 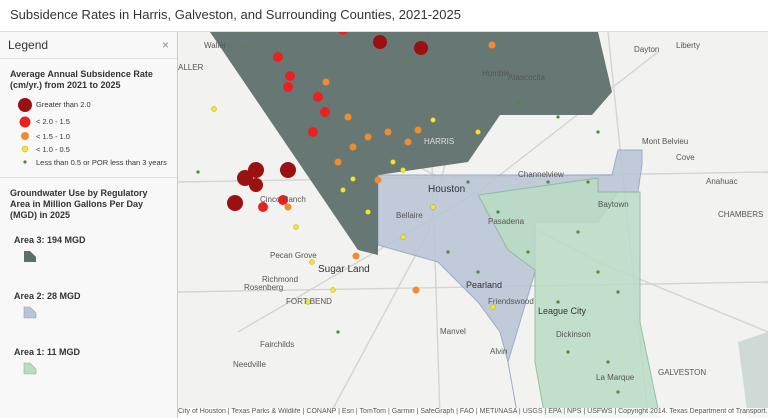 What do you see at coordinates (439, 141) in the screenshot?
I see `map-label: HARRIS` at bounding box center [439, 141].